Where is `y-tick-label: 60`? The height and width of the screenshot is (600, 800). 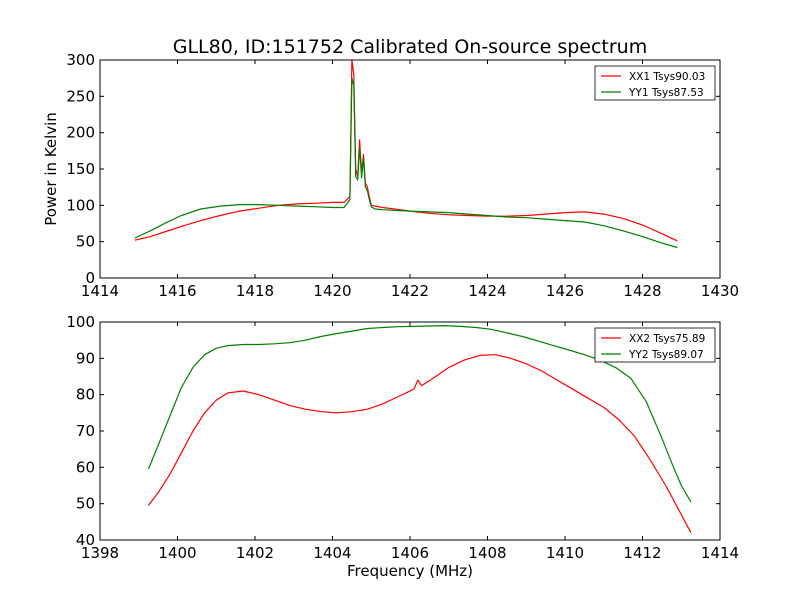 y-tick-label: 60 is located at coordinates (85, 467).